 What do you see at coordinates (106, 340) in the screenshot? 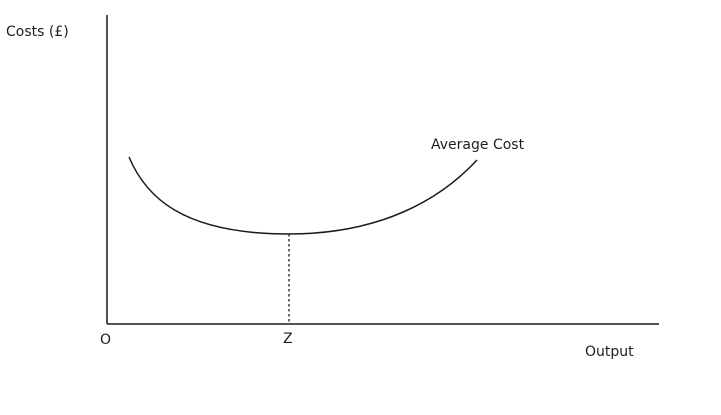
I see `origin-label: O` at bounding box center [106, 340].